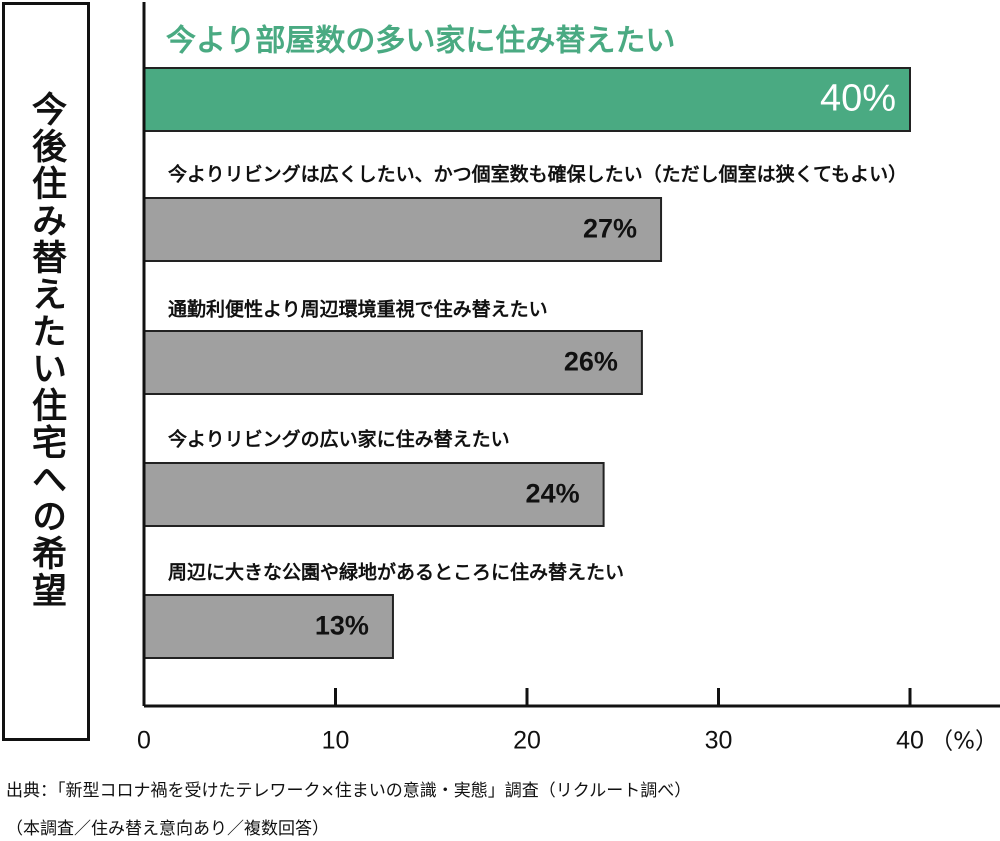 The width and height of the screenshot is (1000, 841). What do you see at coordinates (420, 41) in the screenshot?
I see `category-label: 今より部屋数の多い家に住み替えたい` at bounding box center [420, 41].